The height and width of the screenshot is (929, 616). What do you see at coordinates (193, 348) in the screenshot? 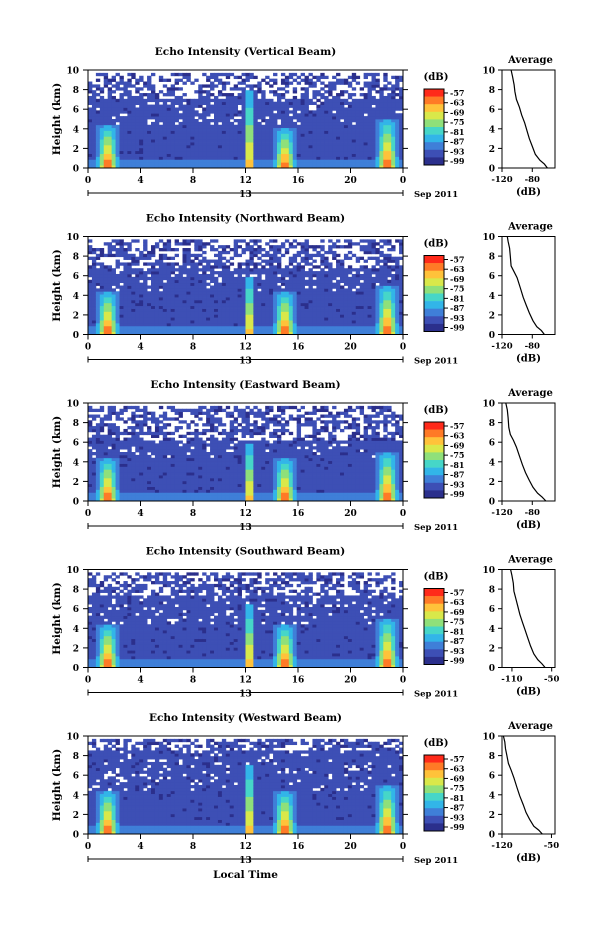
I see `x-tick-label: 8` at bounding box center [193, 348].